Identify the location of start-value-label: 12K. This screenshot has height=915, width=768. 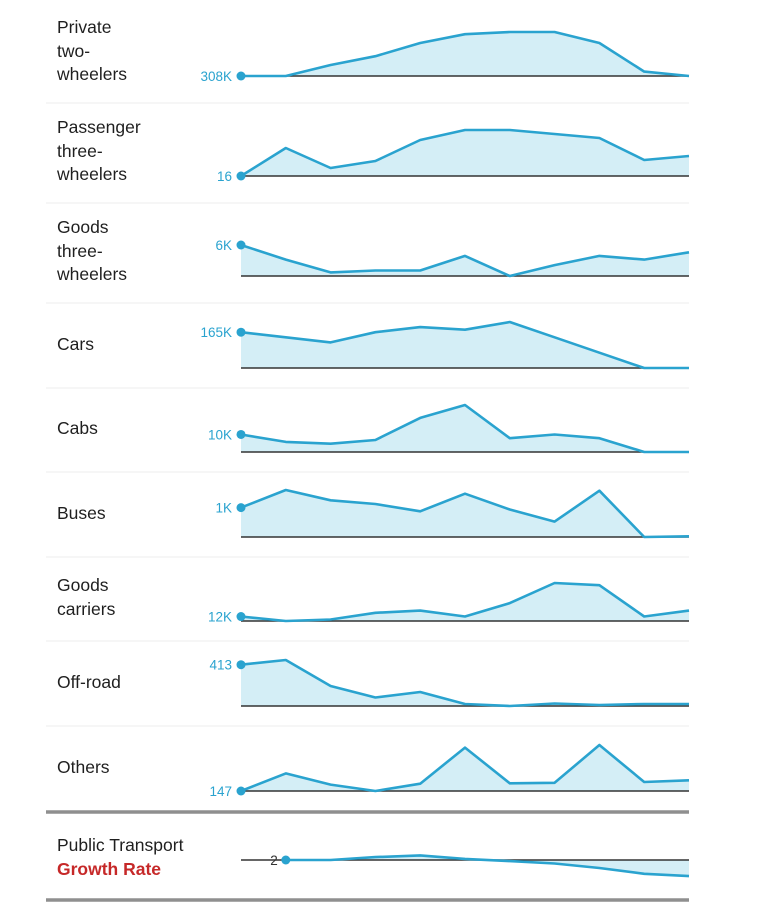
(220, 617).